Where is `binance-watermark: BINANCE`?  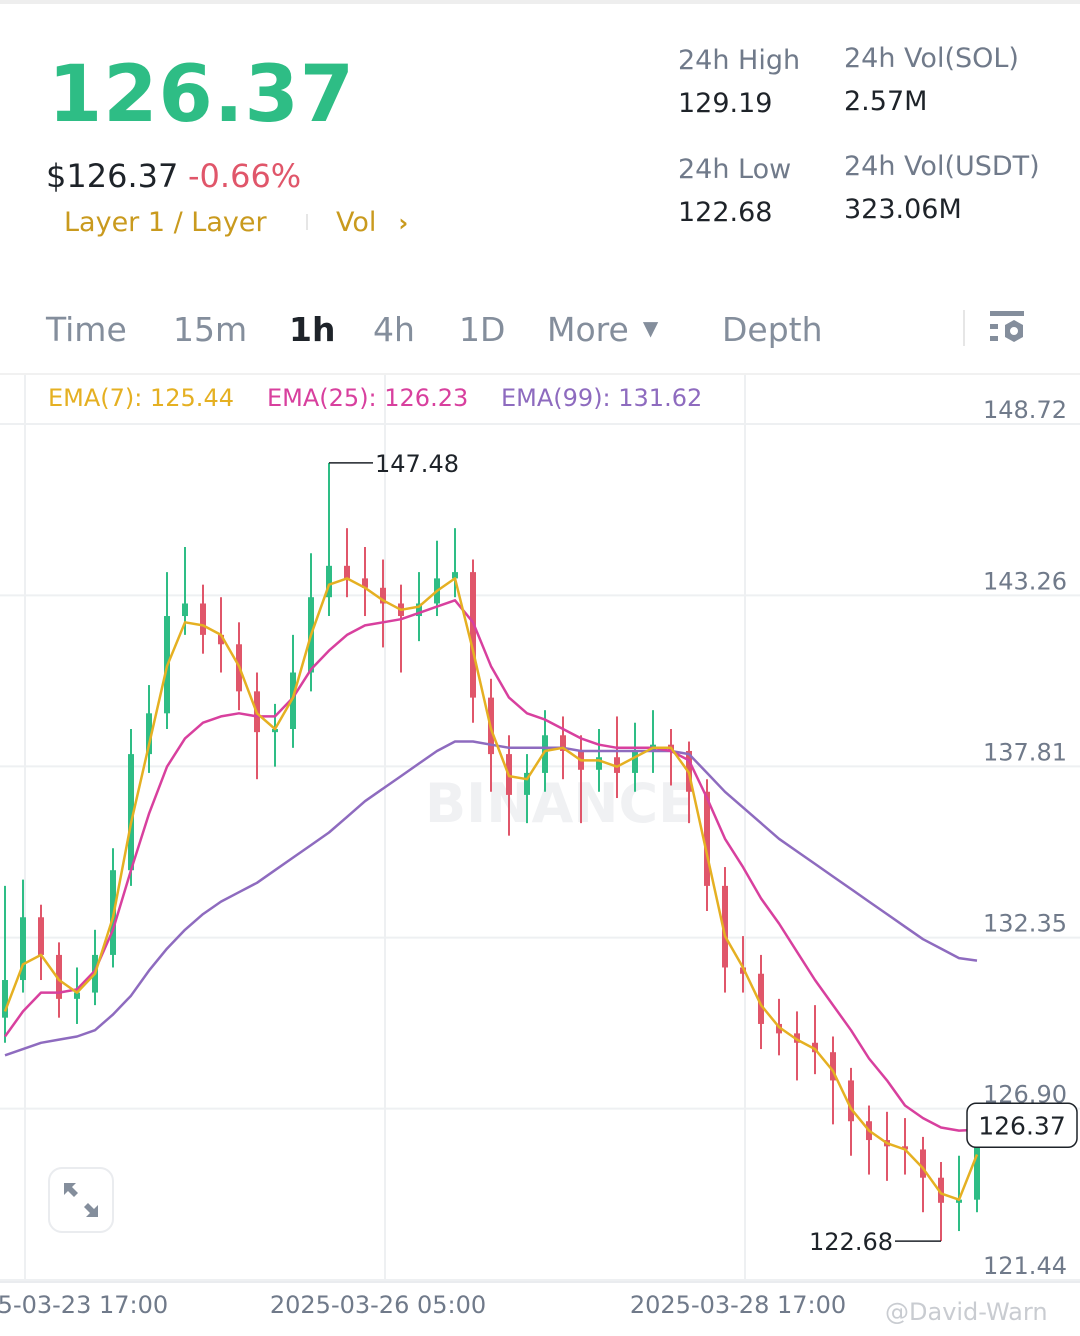
binance-watermark: BINANCE is located at coordinates (560, 803).